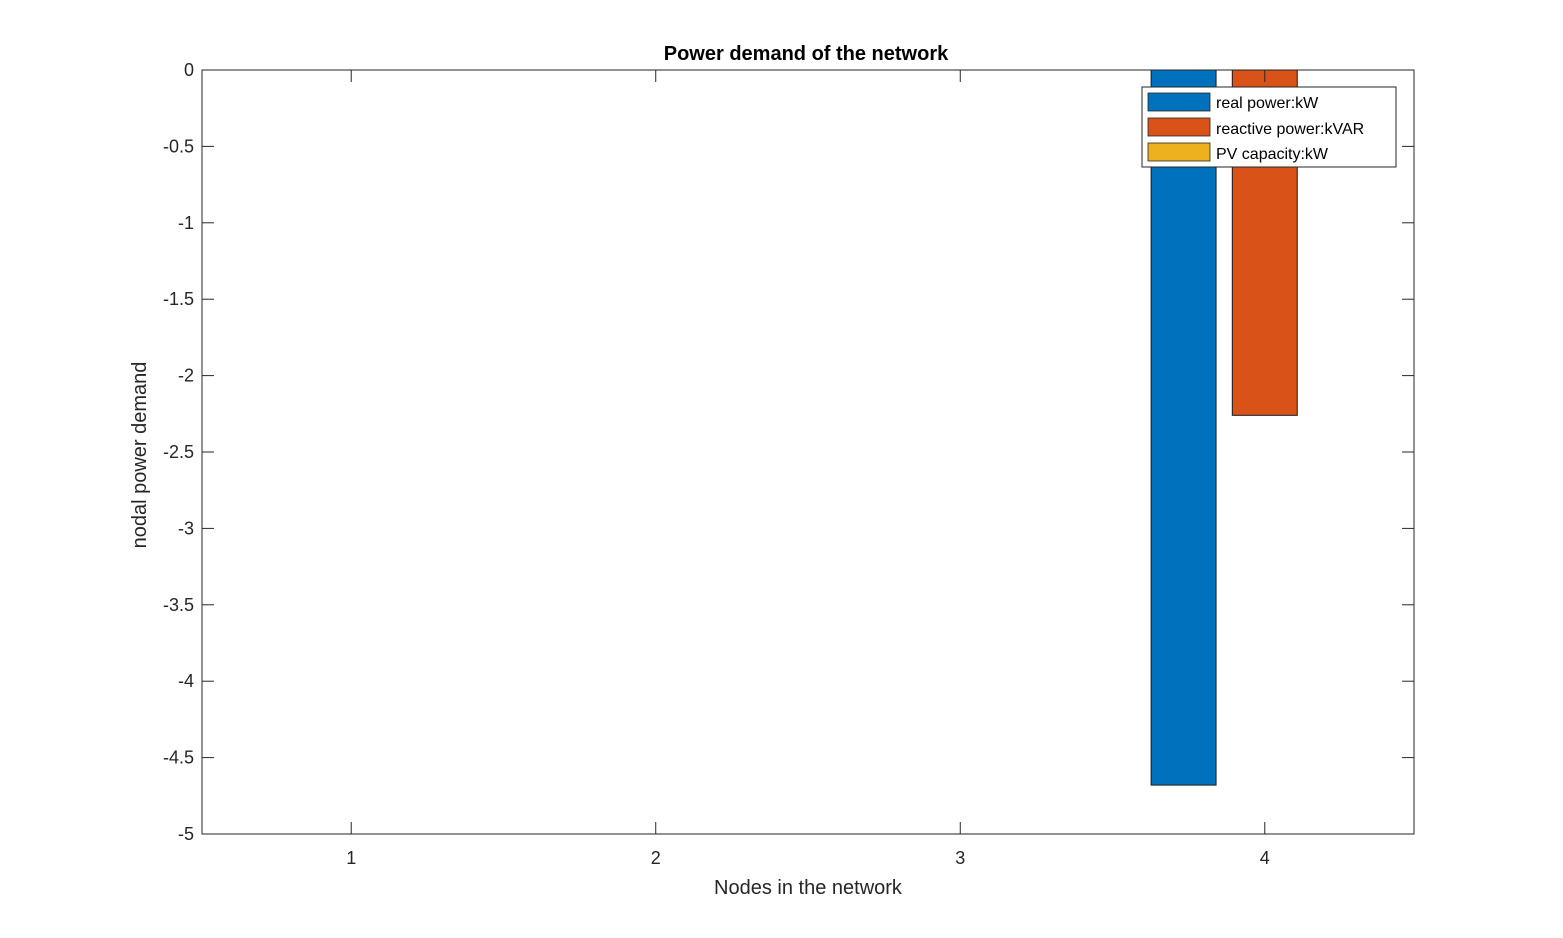 The image size is (1563, 938). What do you see at coordinates (1179, 152) in the screenshot?
I see `legend-swatch-pv-capacity` at bounding box center [1179, 152].